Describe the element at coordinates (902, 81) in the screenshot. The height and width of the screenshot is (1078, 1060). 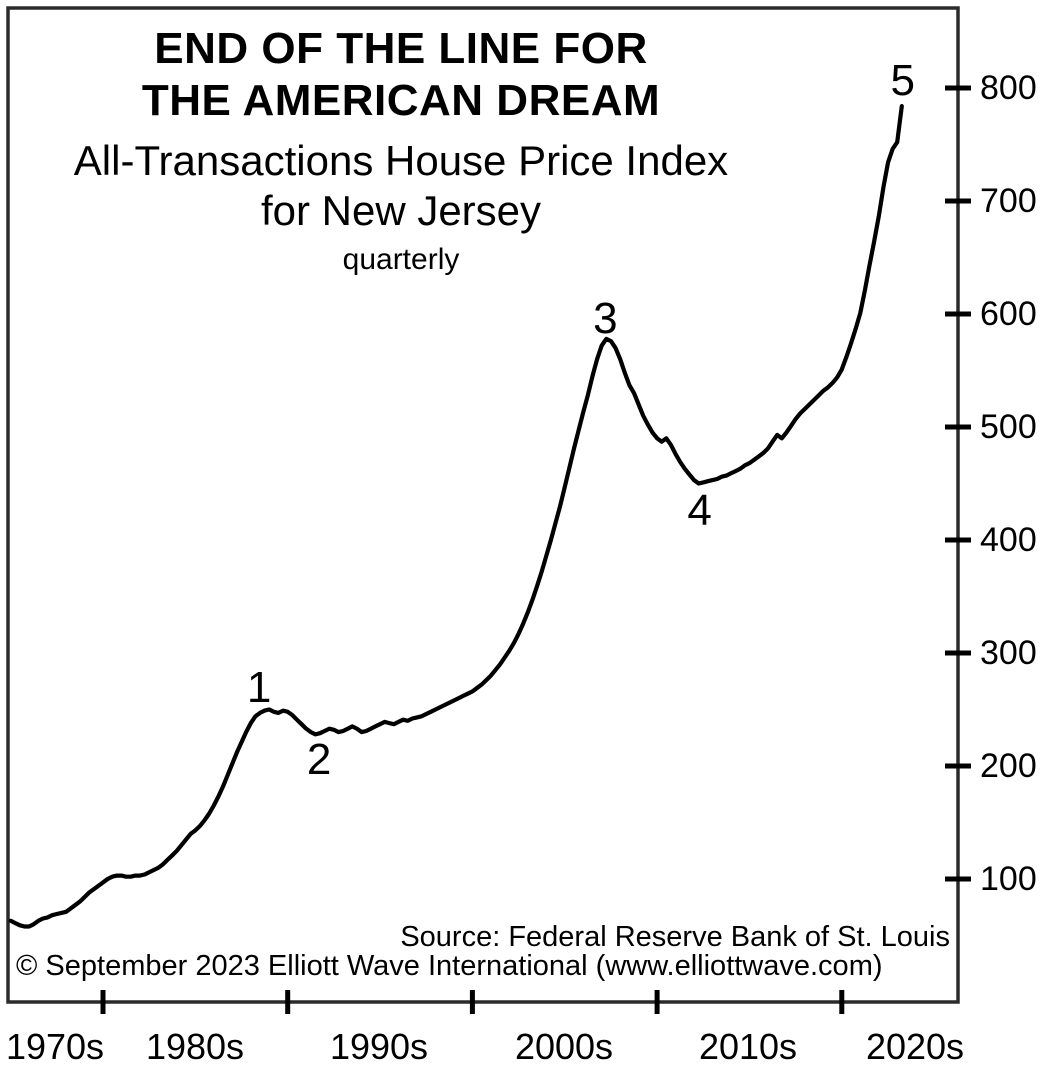
I see `wave-label-5: 5` at that location.